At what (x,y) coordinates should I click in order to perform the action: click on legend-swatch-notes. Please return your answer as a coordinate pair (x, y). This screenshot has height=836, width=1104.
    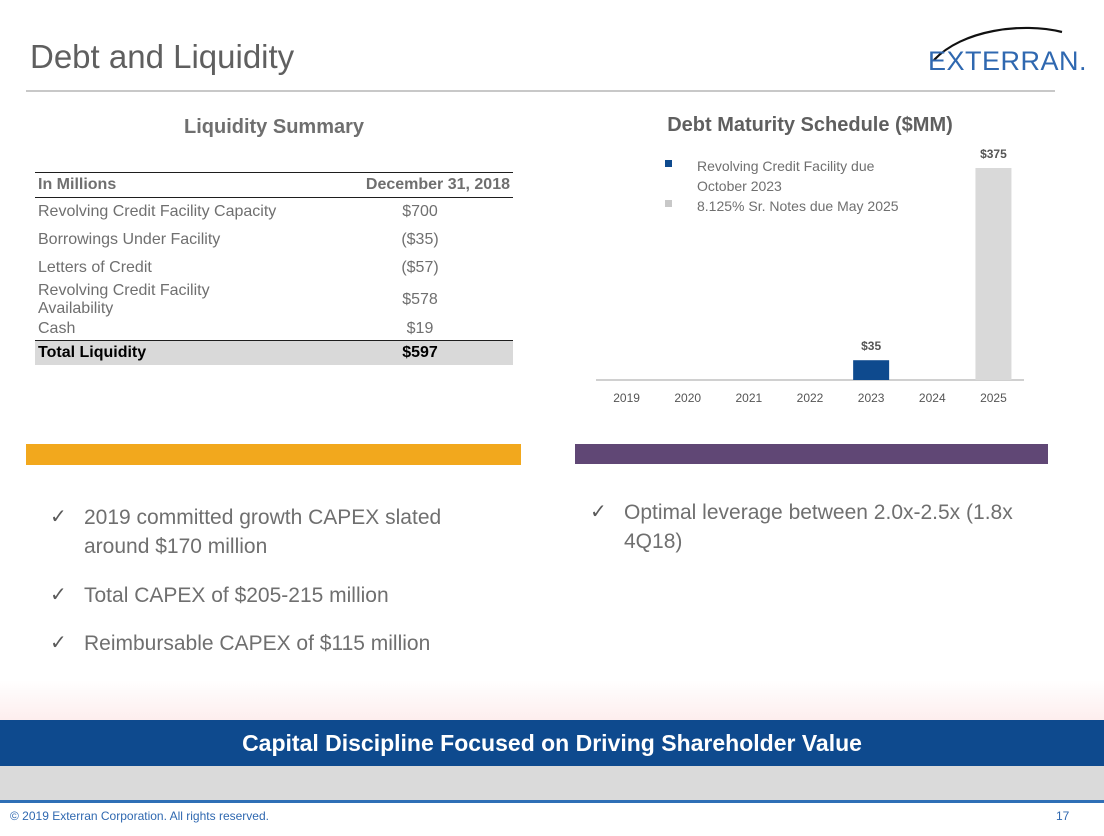
    Looking at the image, I should click on (668, 203).